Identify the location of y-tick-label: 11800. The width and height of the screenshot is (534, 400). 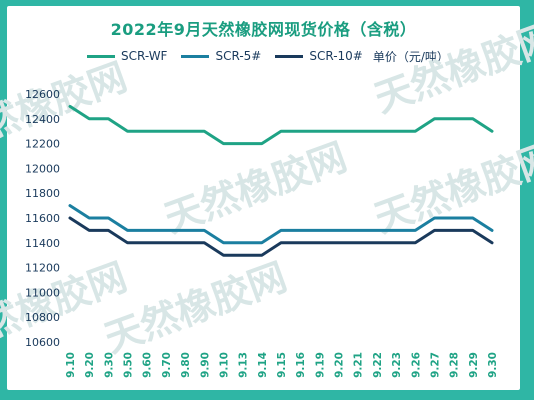
(42, 193).